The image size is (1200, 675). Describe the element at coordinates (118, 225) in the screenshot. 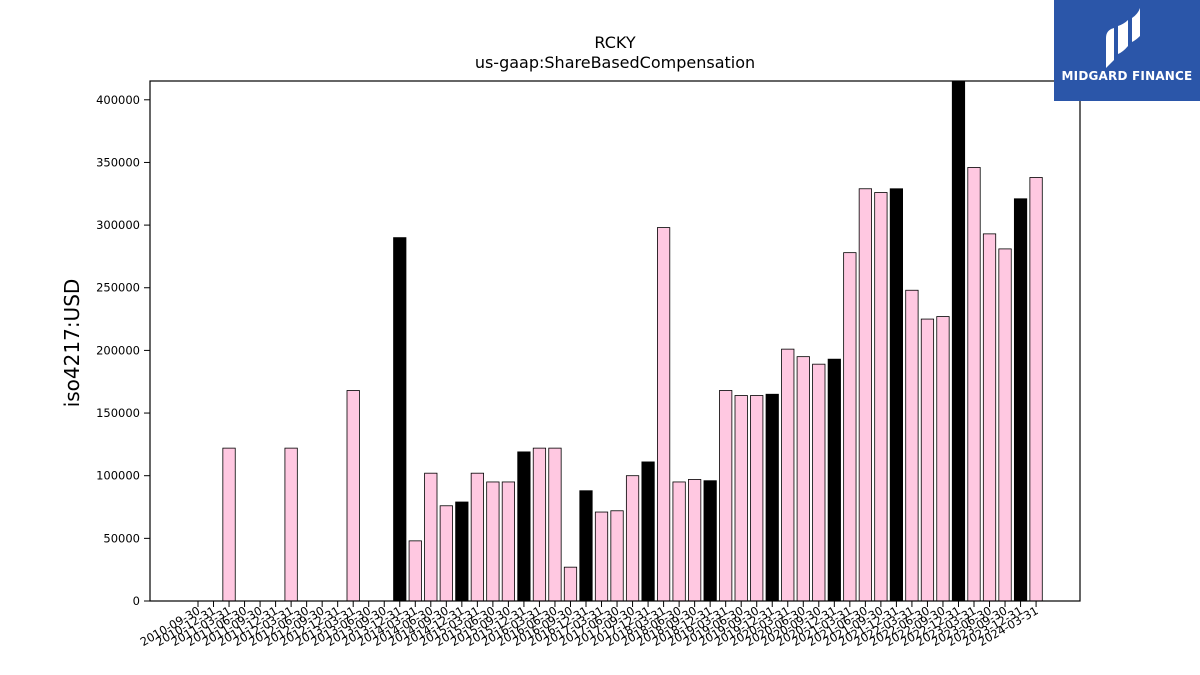

I see `y-tick-label: 300000` at that location.